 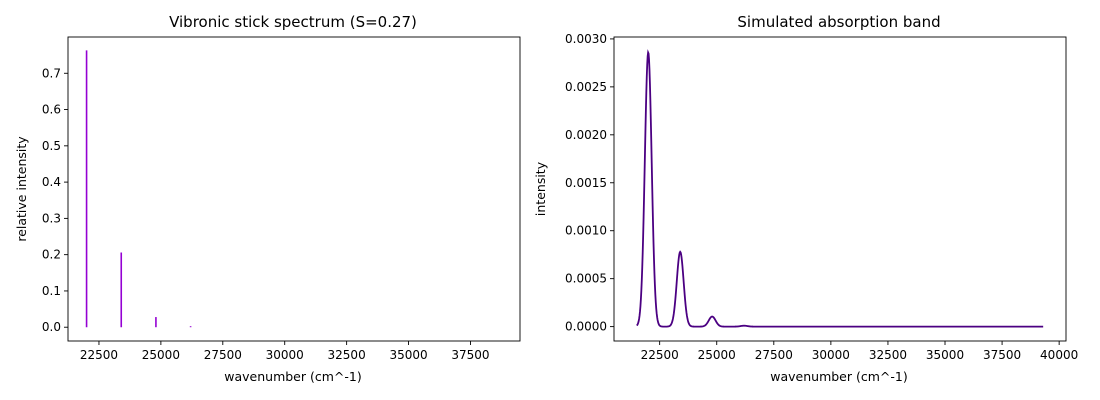 I want to click on absorption-band-x-tick-label: 37500, so click(x=1002, y=355).